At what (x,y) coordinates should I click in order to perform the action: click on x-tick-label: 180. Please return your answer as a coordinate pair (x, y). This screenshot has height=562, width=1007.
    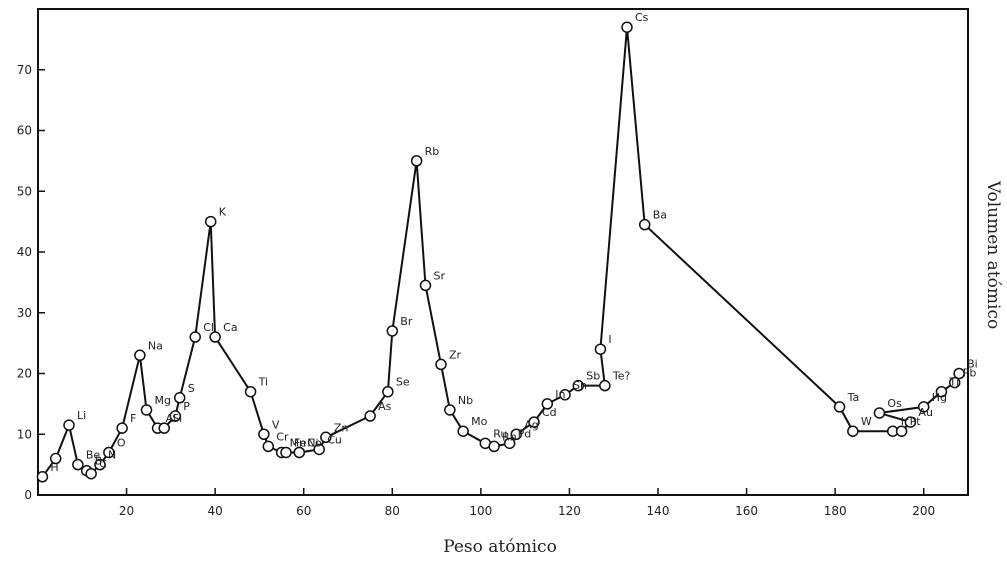
    Looking at the image, I should click on (835, 511).